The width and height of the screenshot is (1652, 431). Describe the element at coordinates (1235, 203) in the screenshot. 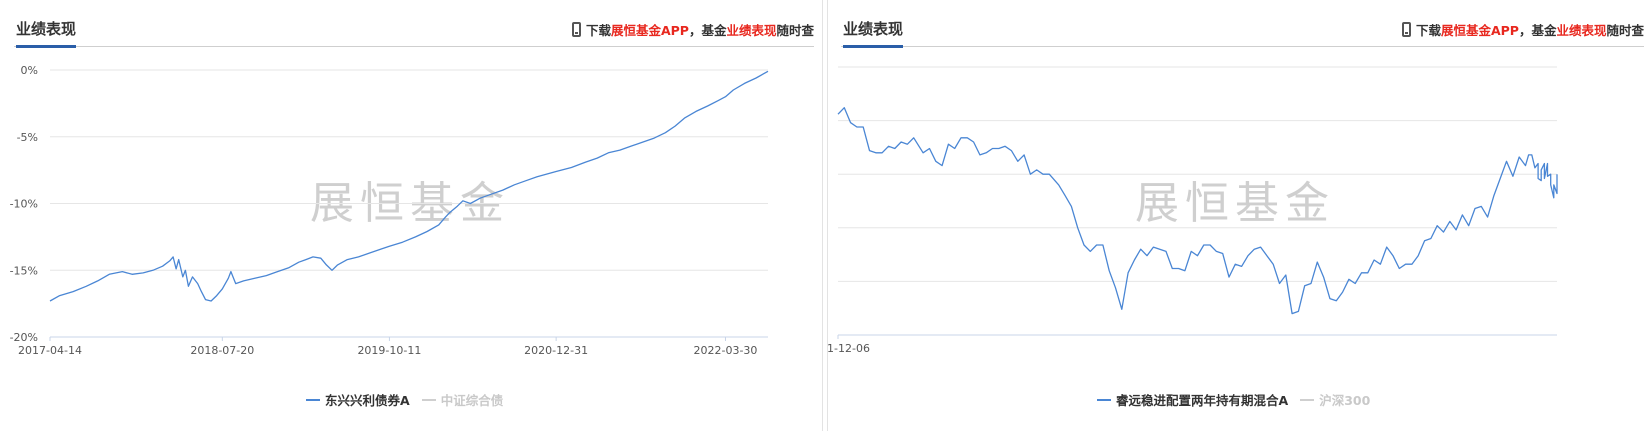

I see `watermark: 展恒基金` at that location.